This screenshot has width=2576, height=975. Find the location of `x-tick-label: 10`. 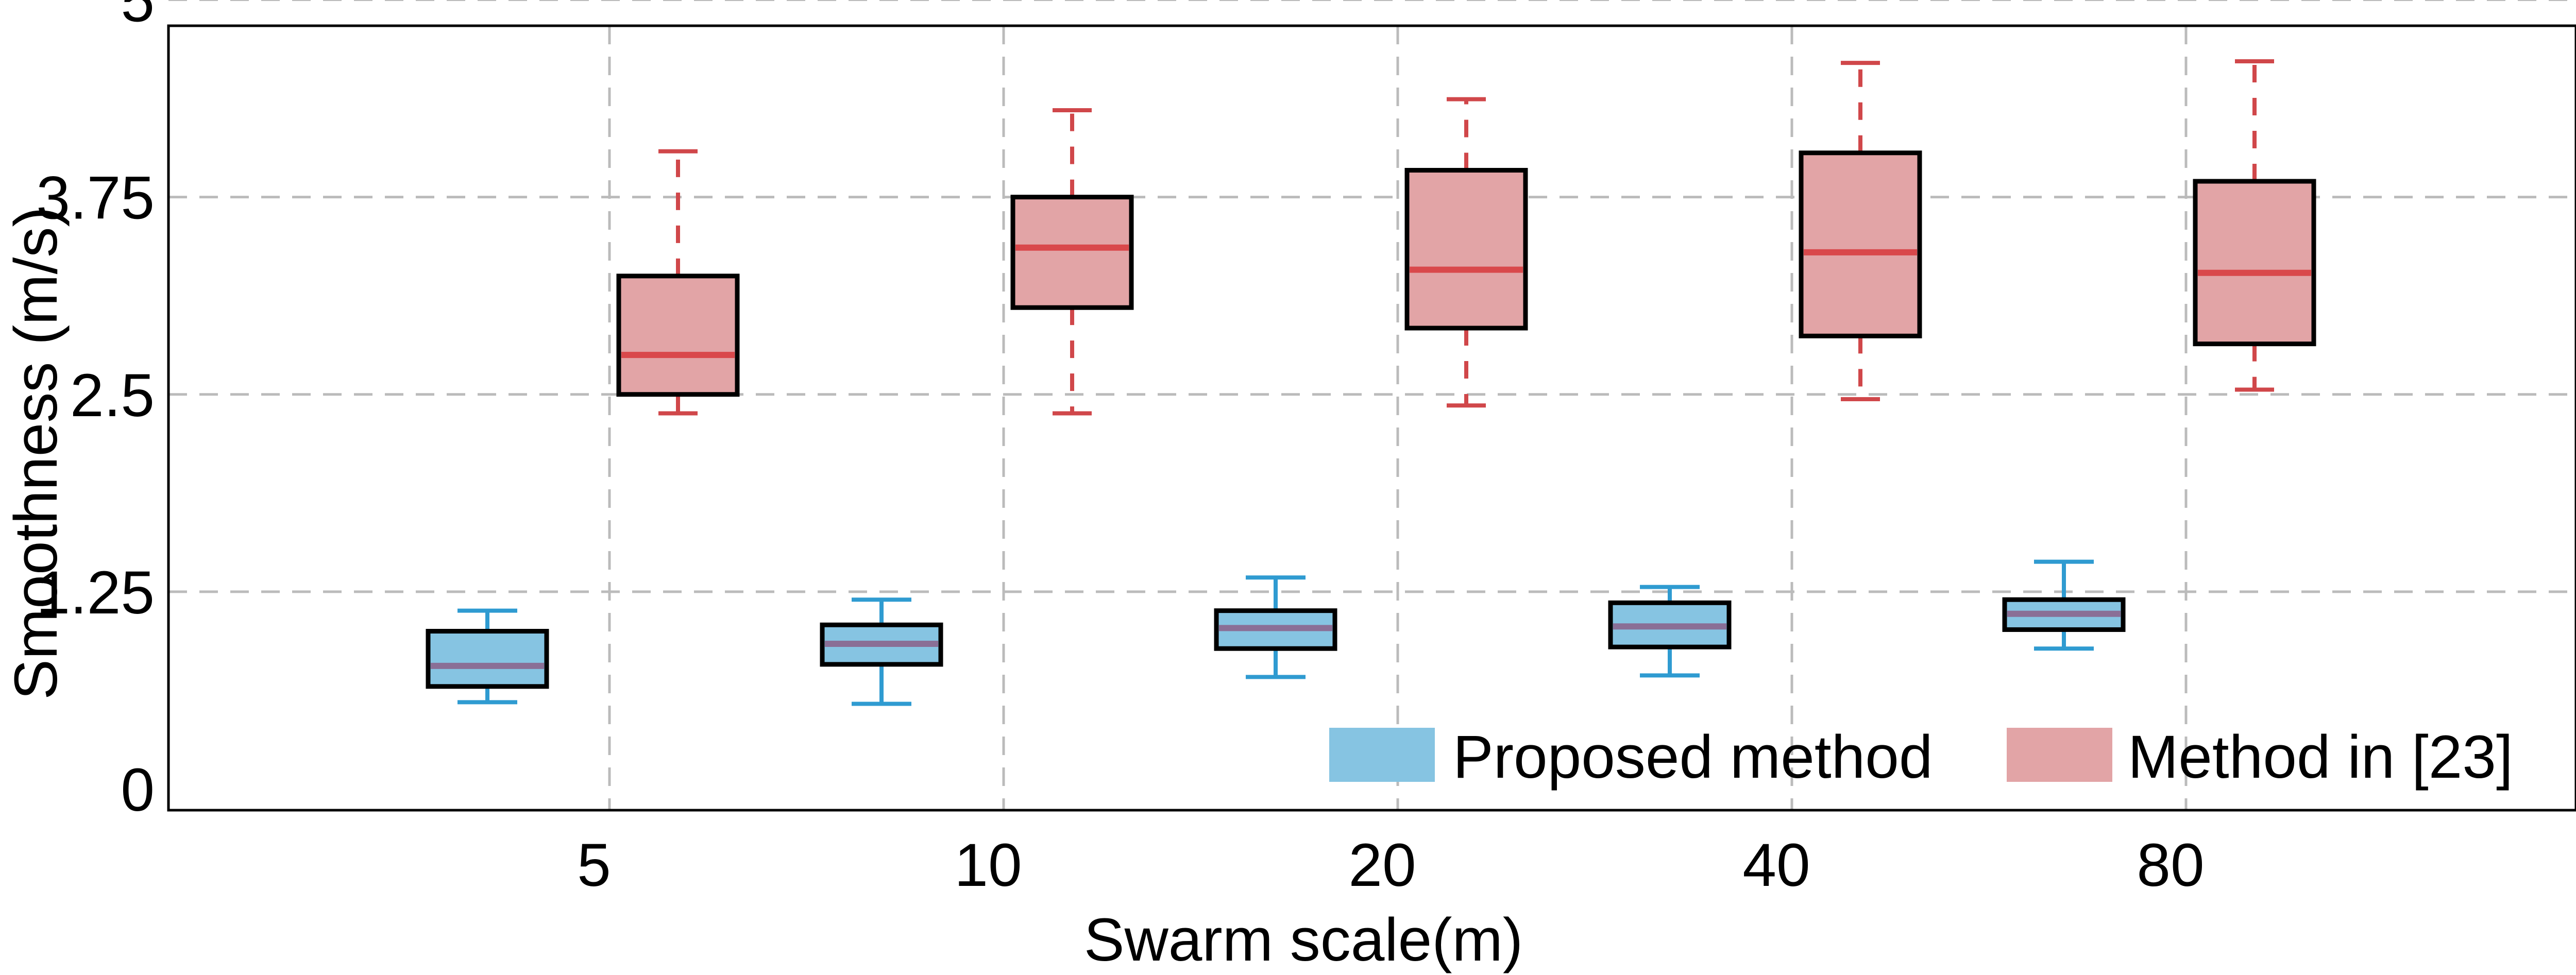

x-tick-label: 10 is located at coordinates (988, 865).